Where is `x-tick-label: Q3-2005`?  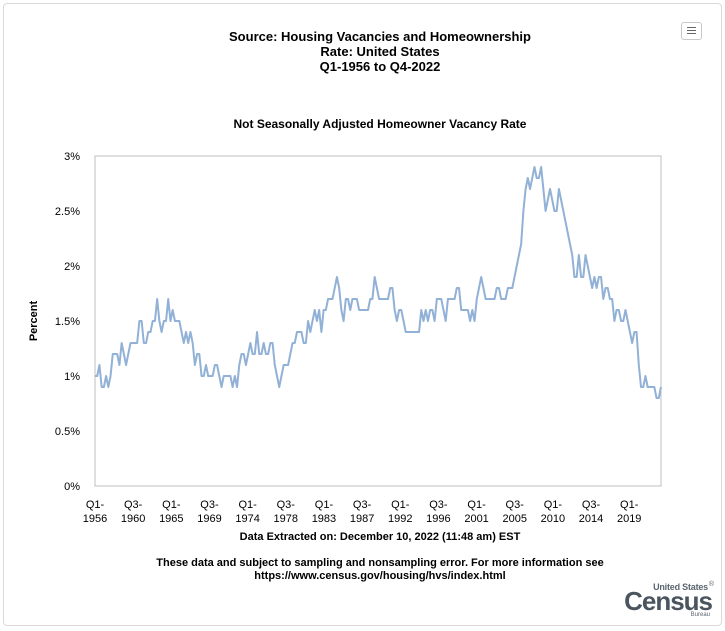 x-tick-label: Q3-2005 is located at coordinates (514, 512).